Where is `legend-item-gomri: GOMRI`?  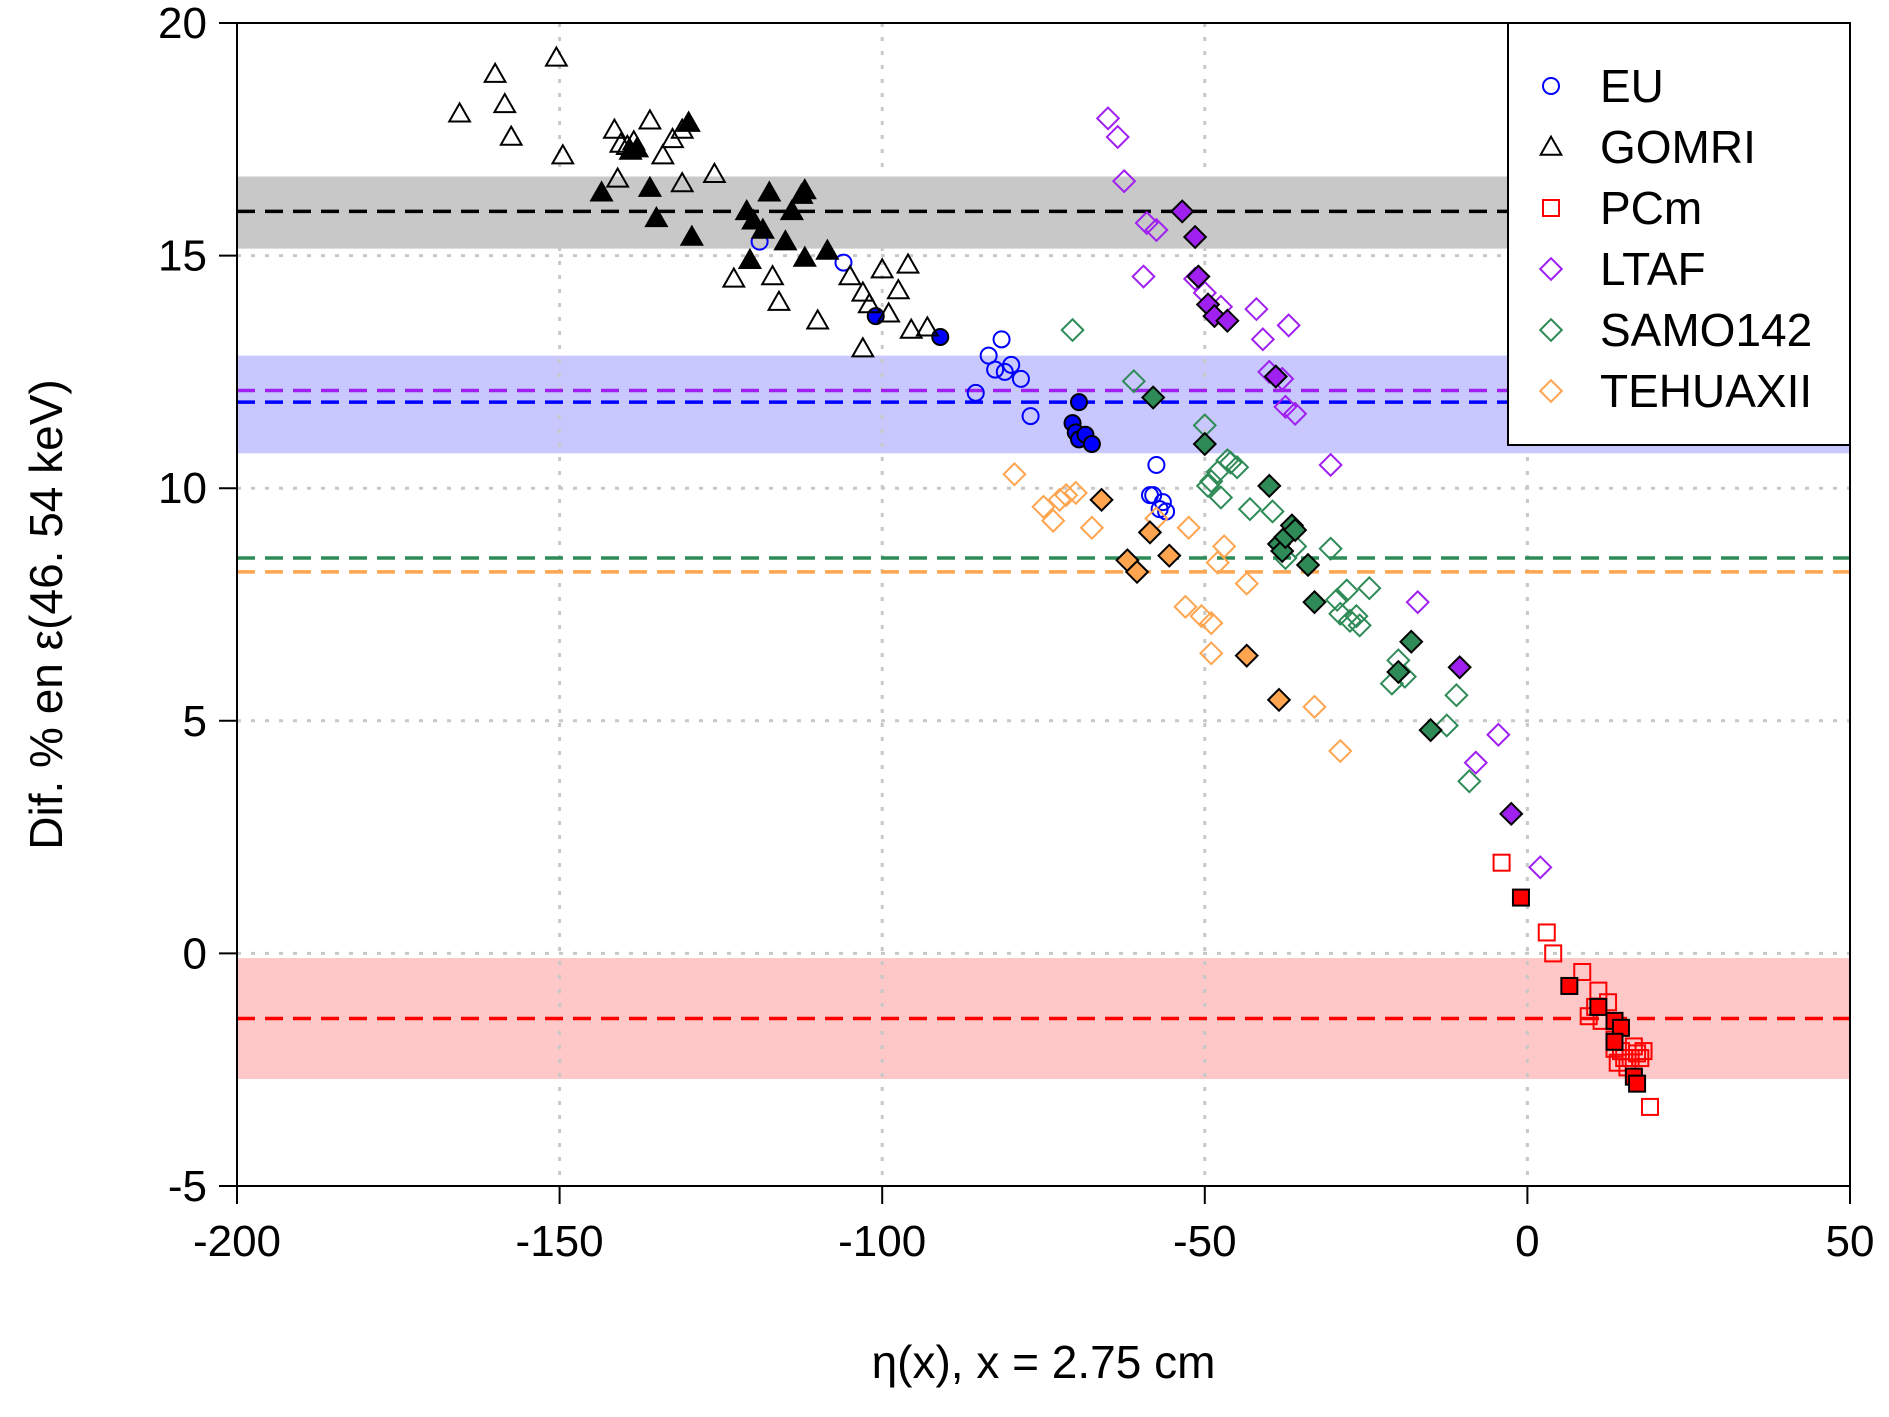
legend-item-gomri: GOMRI is located at coordinates (1647, 147).